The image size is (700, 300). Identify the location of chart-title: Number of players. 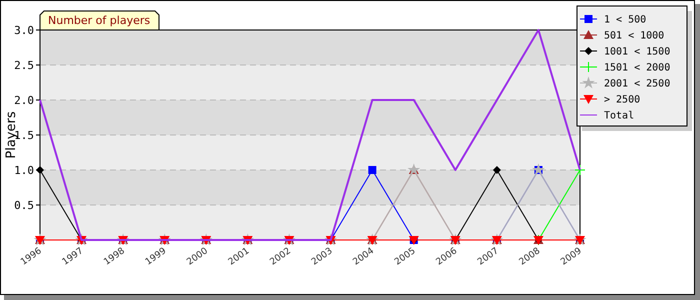
(99, 20).